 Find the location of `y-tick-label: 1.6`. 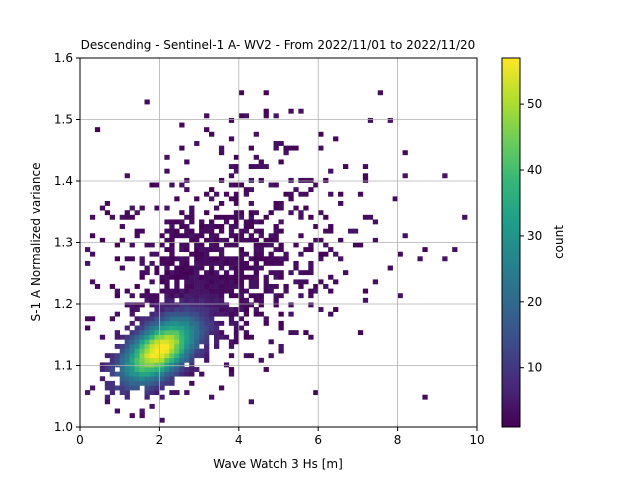

y-tick-label: 1.6 is located at coordinates (63, 58).